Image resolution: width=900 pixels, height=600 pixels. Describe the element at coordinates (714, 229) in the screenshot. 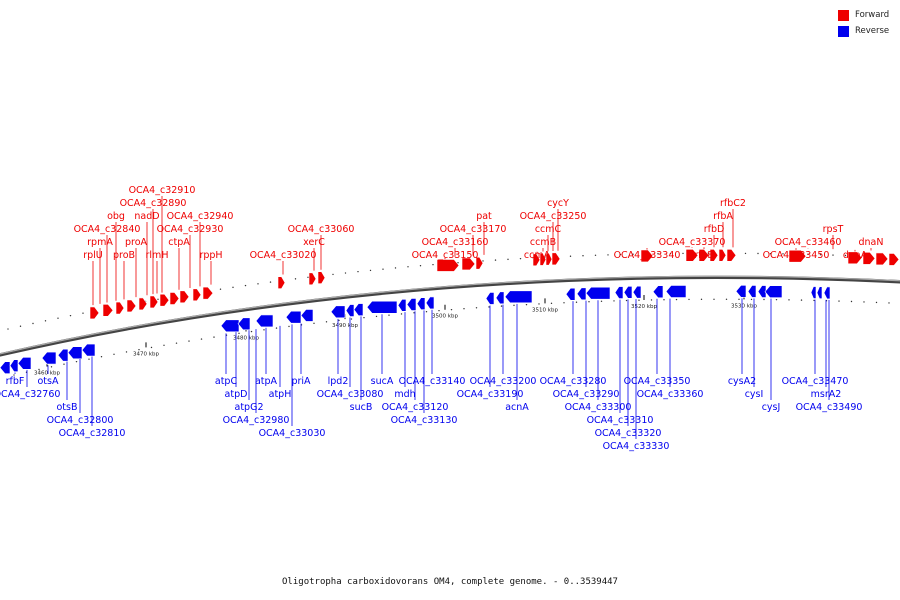

I see `gene-label: rfbD` at that location.